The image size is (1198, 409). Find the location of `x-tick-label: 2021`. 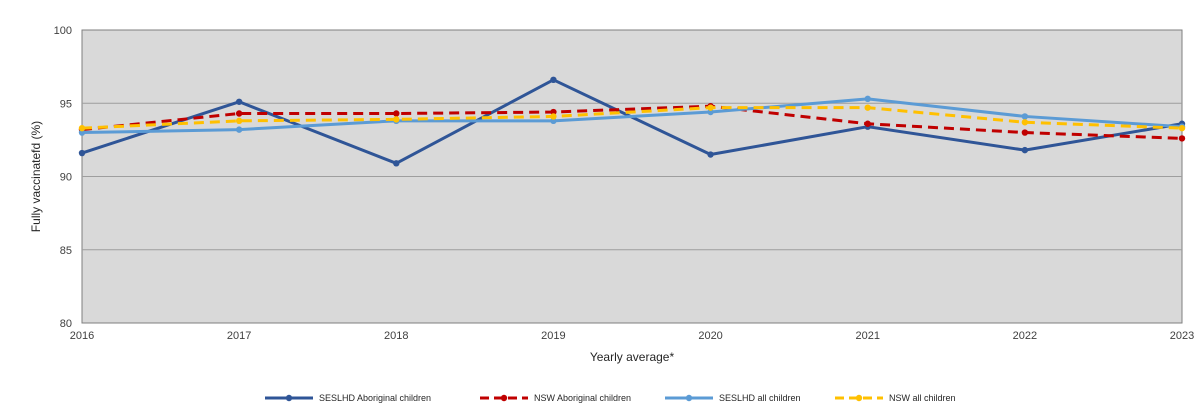

x-tick-label: 2021 is located at coordinates (867, 336).